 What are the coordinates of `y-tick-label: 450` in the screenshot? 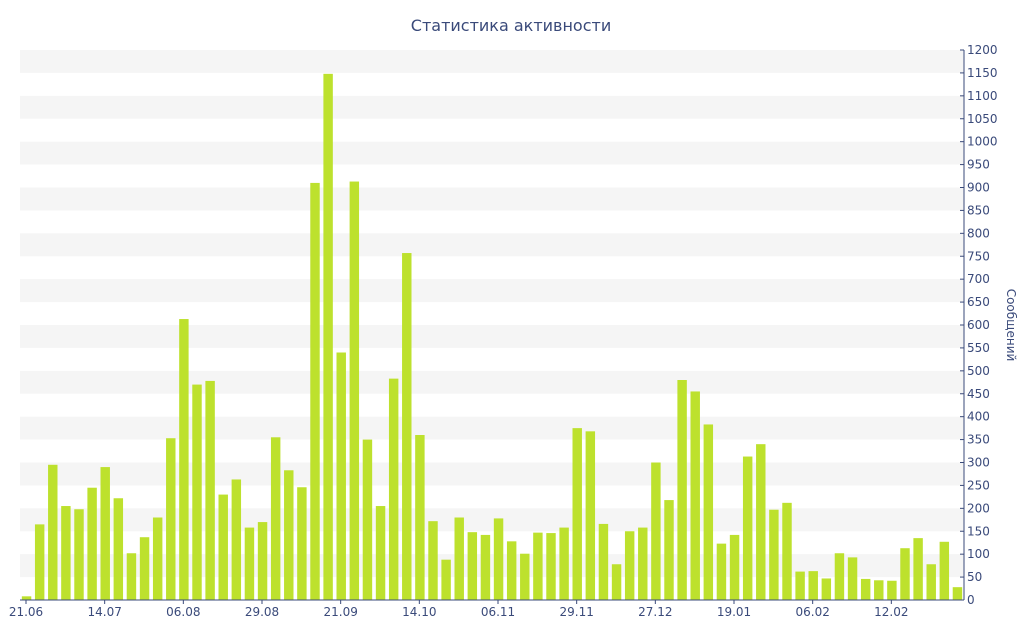 It's located at (978, 394).